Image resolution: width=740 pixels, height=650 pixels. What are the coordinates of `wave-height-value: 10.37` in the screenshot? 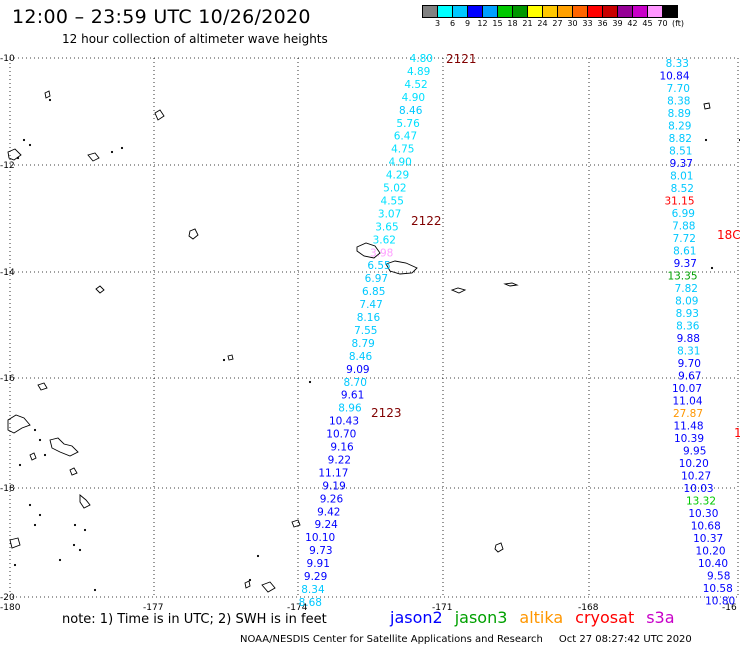 It's located at (708, 539).